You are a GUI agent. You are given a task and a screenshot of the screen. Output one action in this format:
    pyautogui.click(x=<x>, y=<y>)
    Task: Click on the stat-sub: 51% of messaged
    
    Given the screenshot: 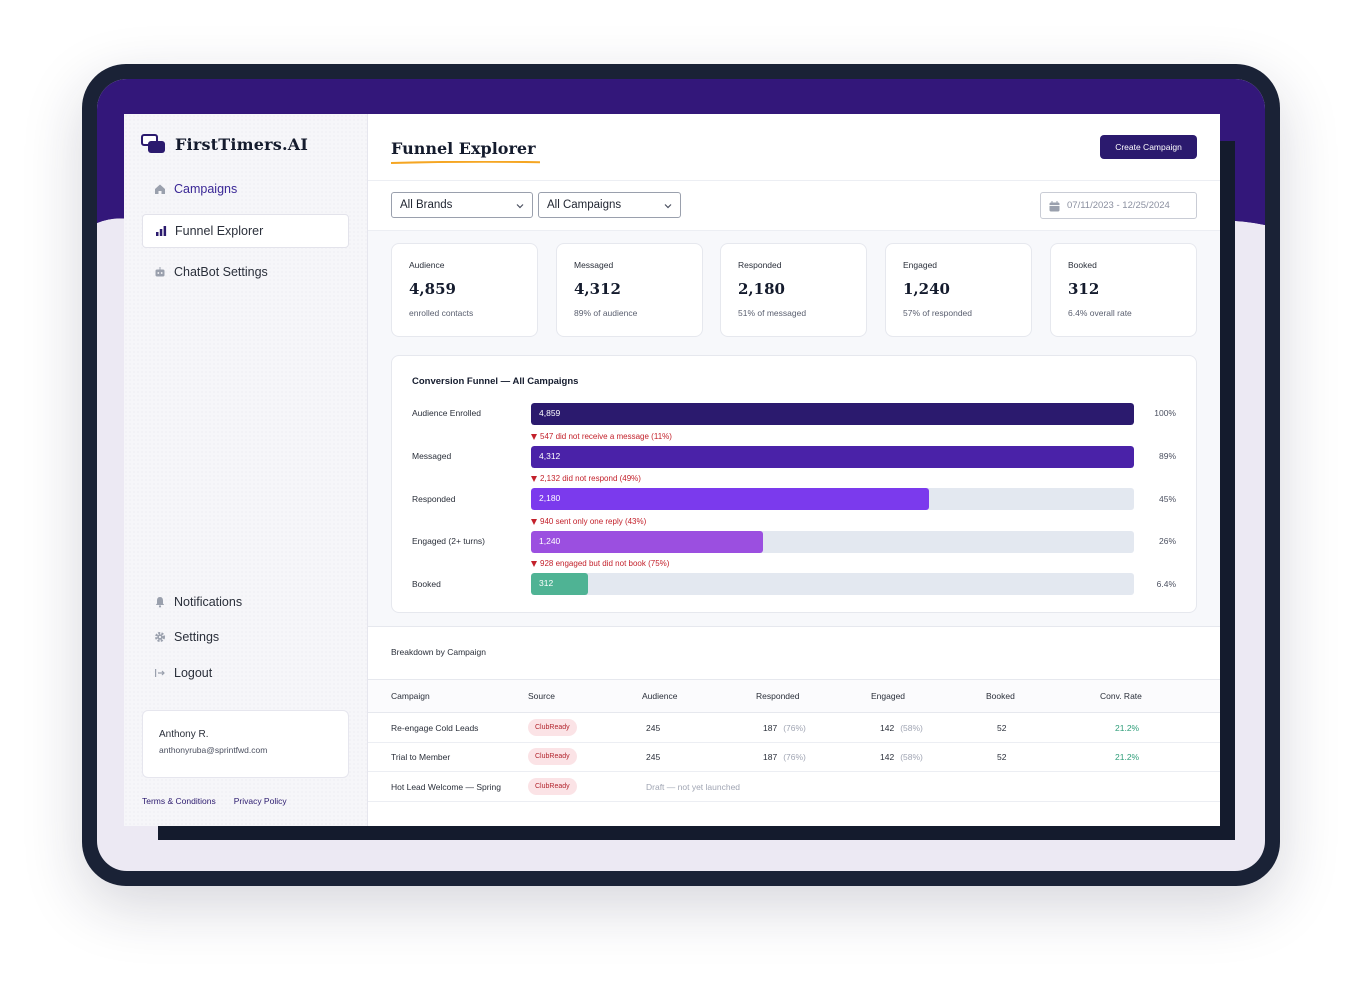 What is the action you would take?
    pyautogui.click(x=772, y=313)
    